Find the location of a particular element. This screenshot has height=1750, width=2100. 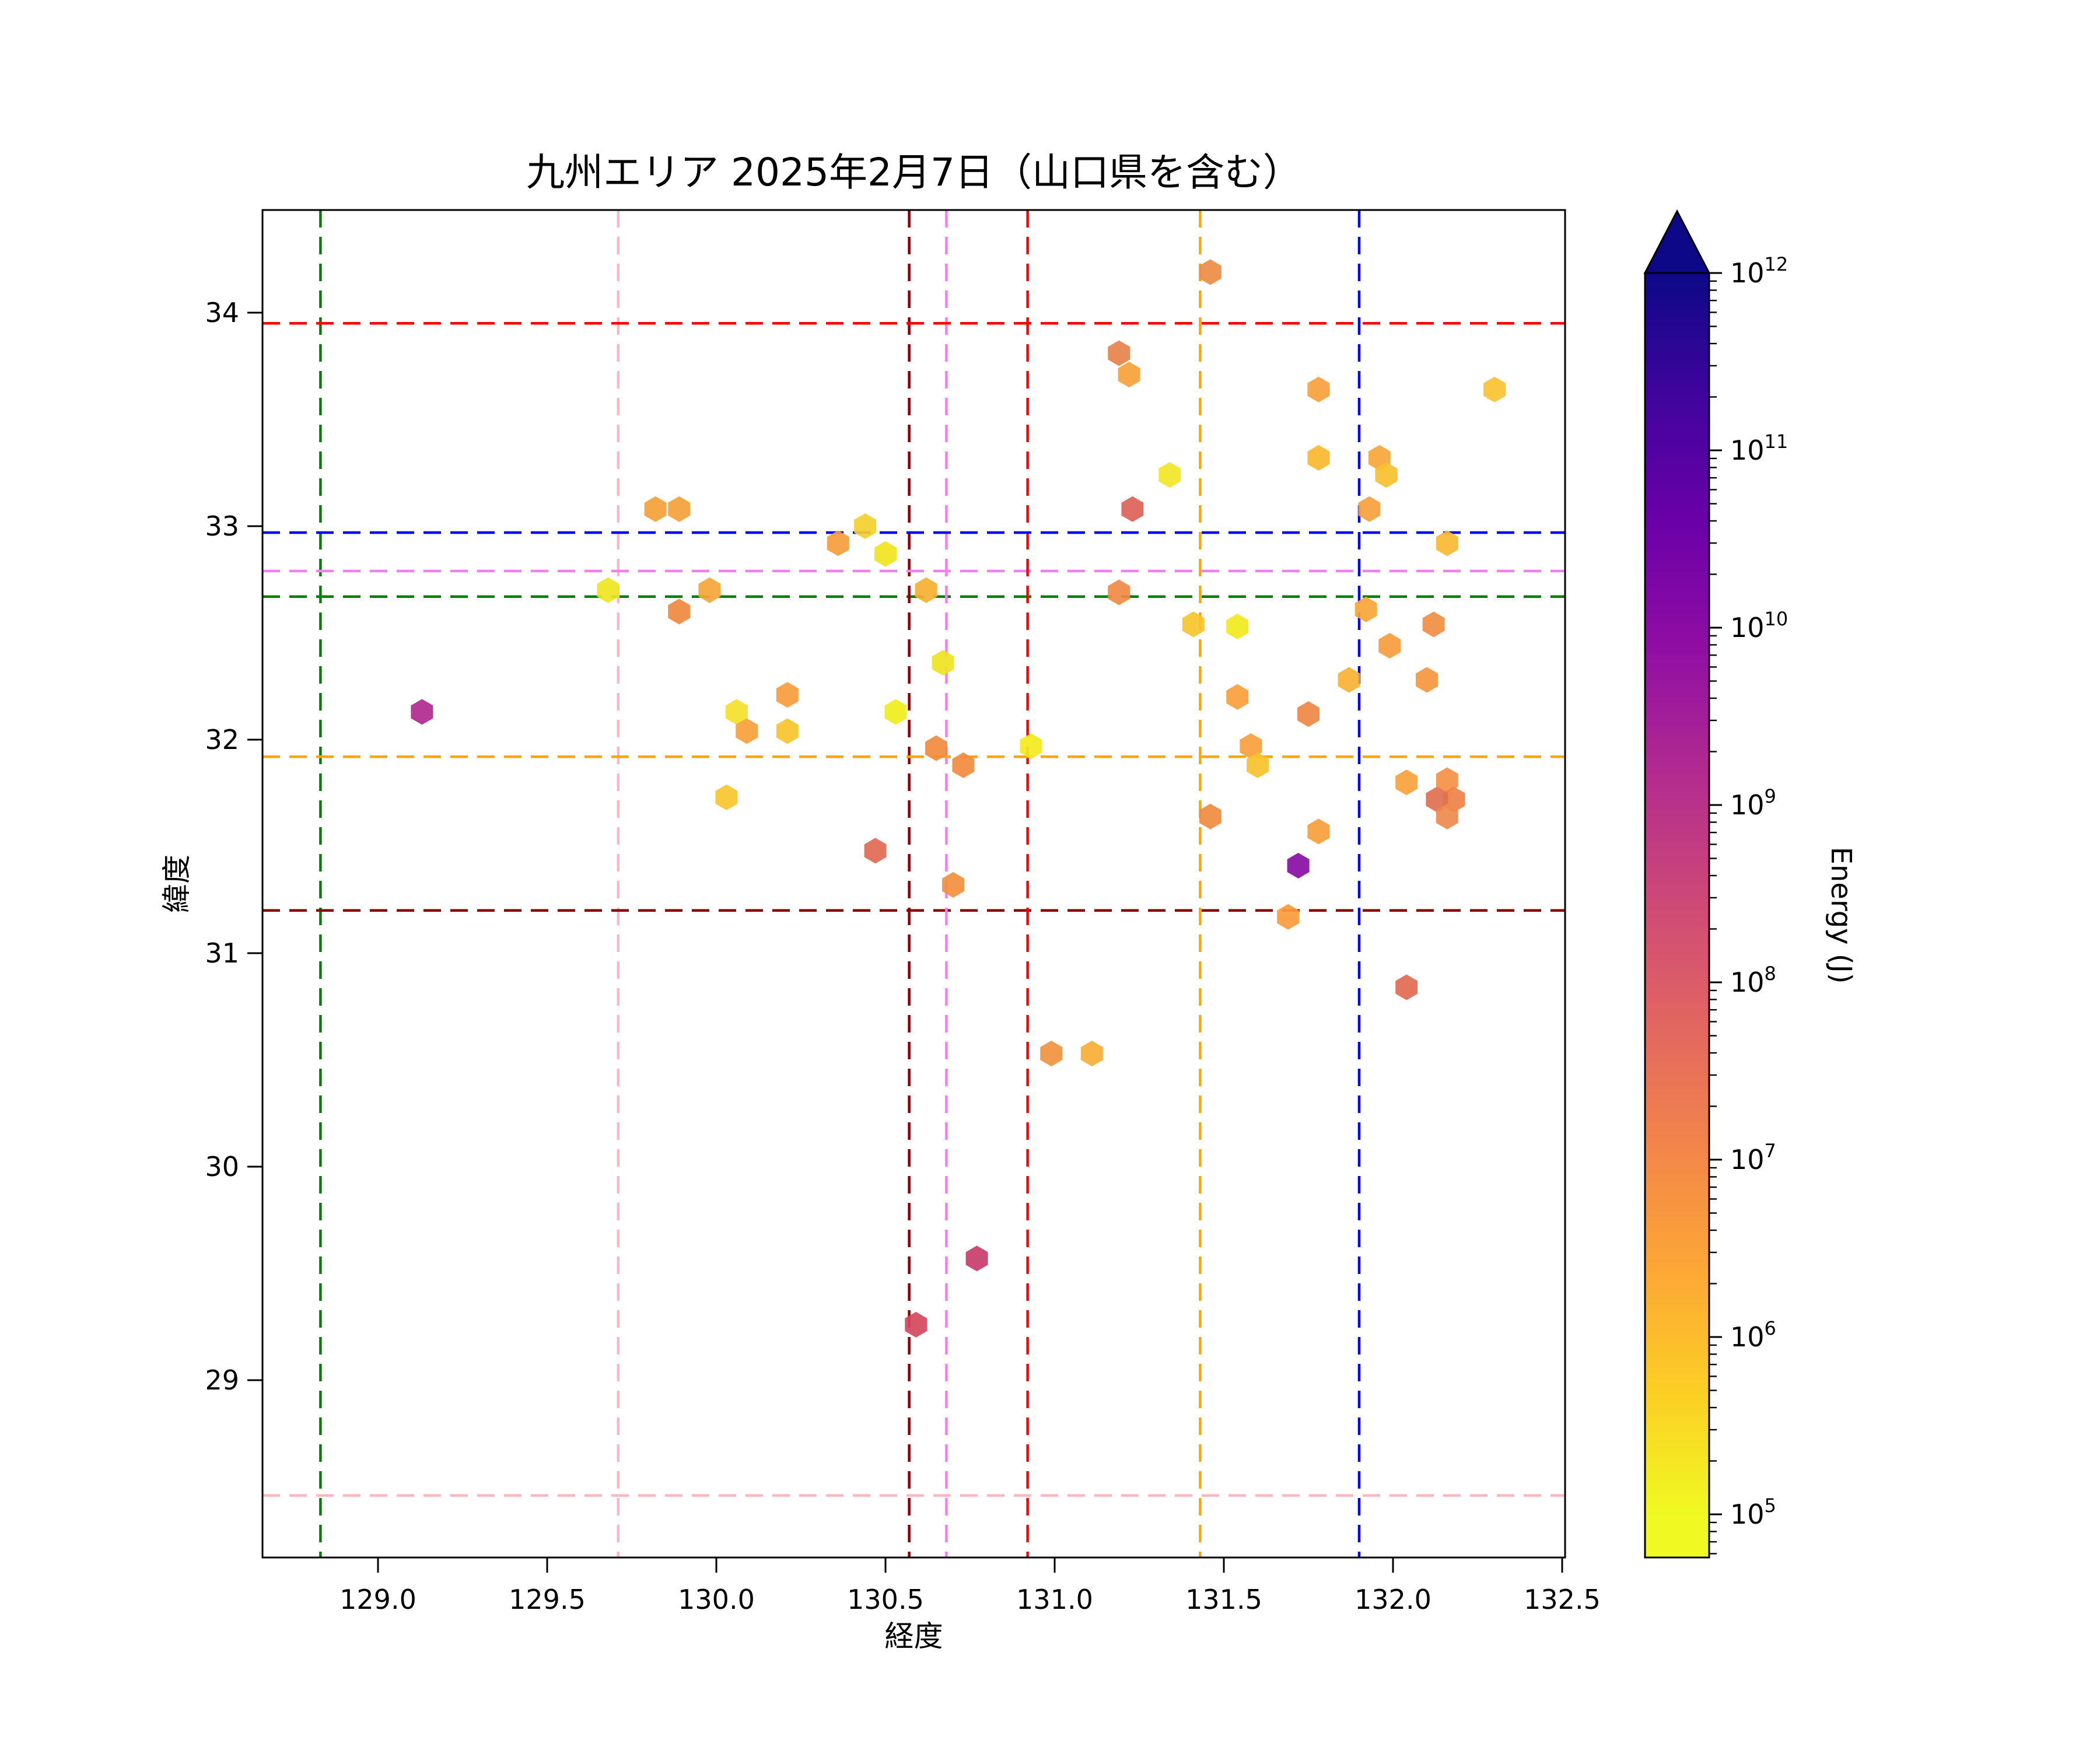

x-axis-label: 経度 is located at coordinates (914, 1636).